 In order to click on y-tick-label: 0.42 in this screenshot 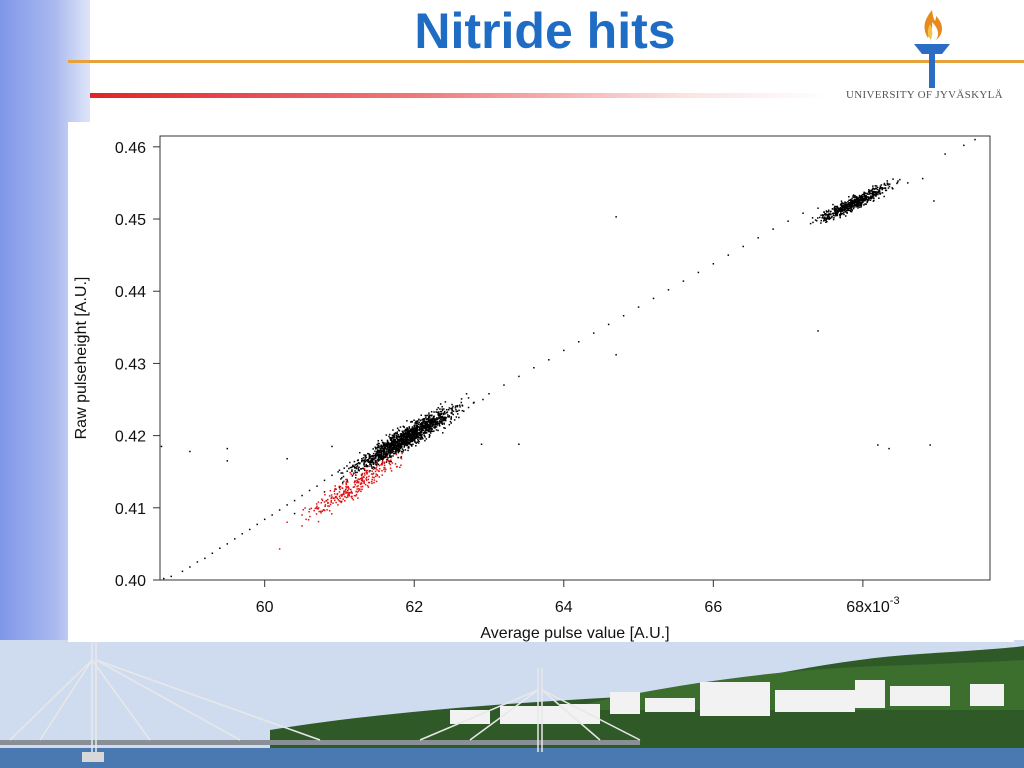, I will do `click(130, 437)`.